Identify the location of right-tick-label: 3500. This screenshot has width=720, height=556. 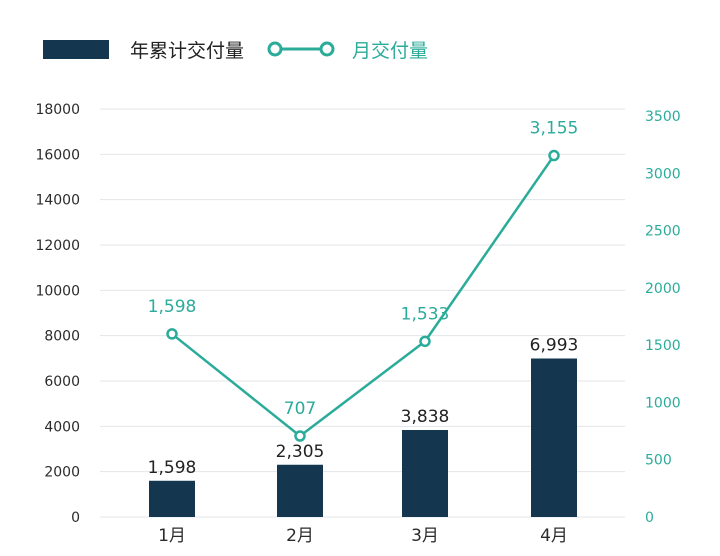
(663, 117).